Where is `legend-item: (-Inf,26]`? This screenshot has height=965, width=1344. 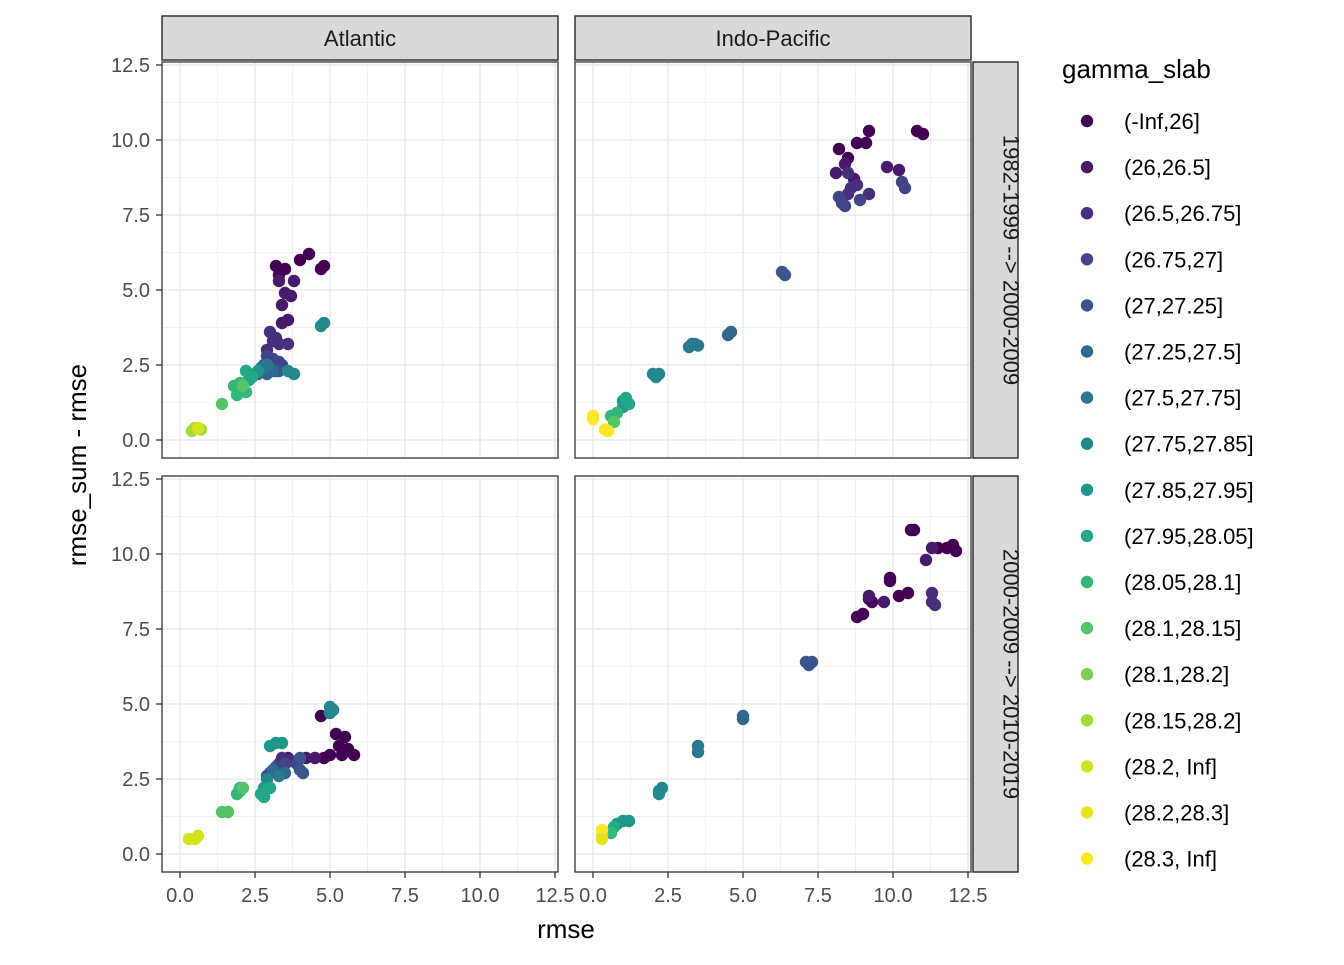
legend-item: (-Inf,26] is located at coordinates (1140, 121).